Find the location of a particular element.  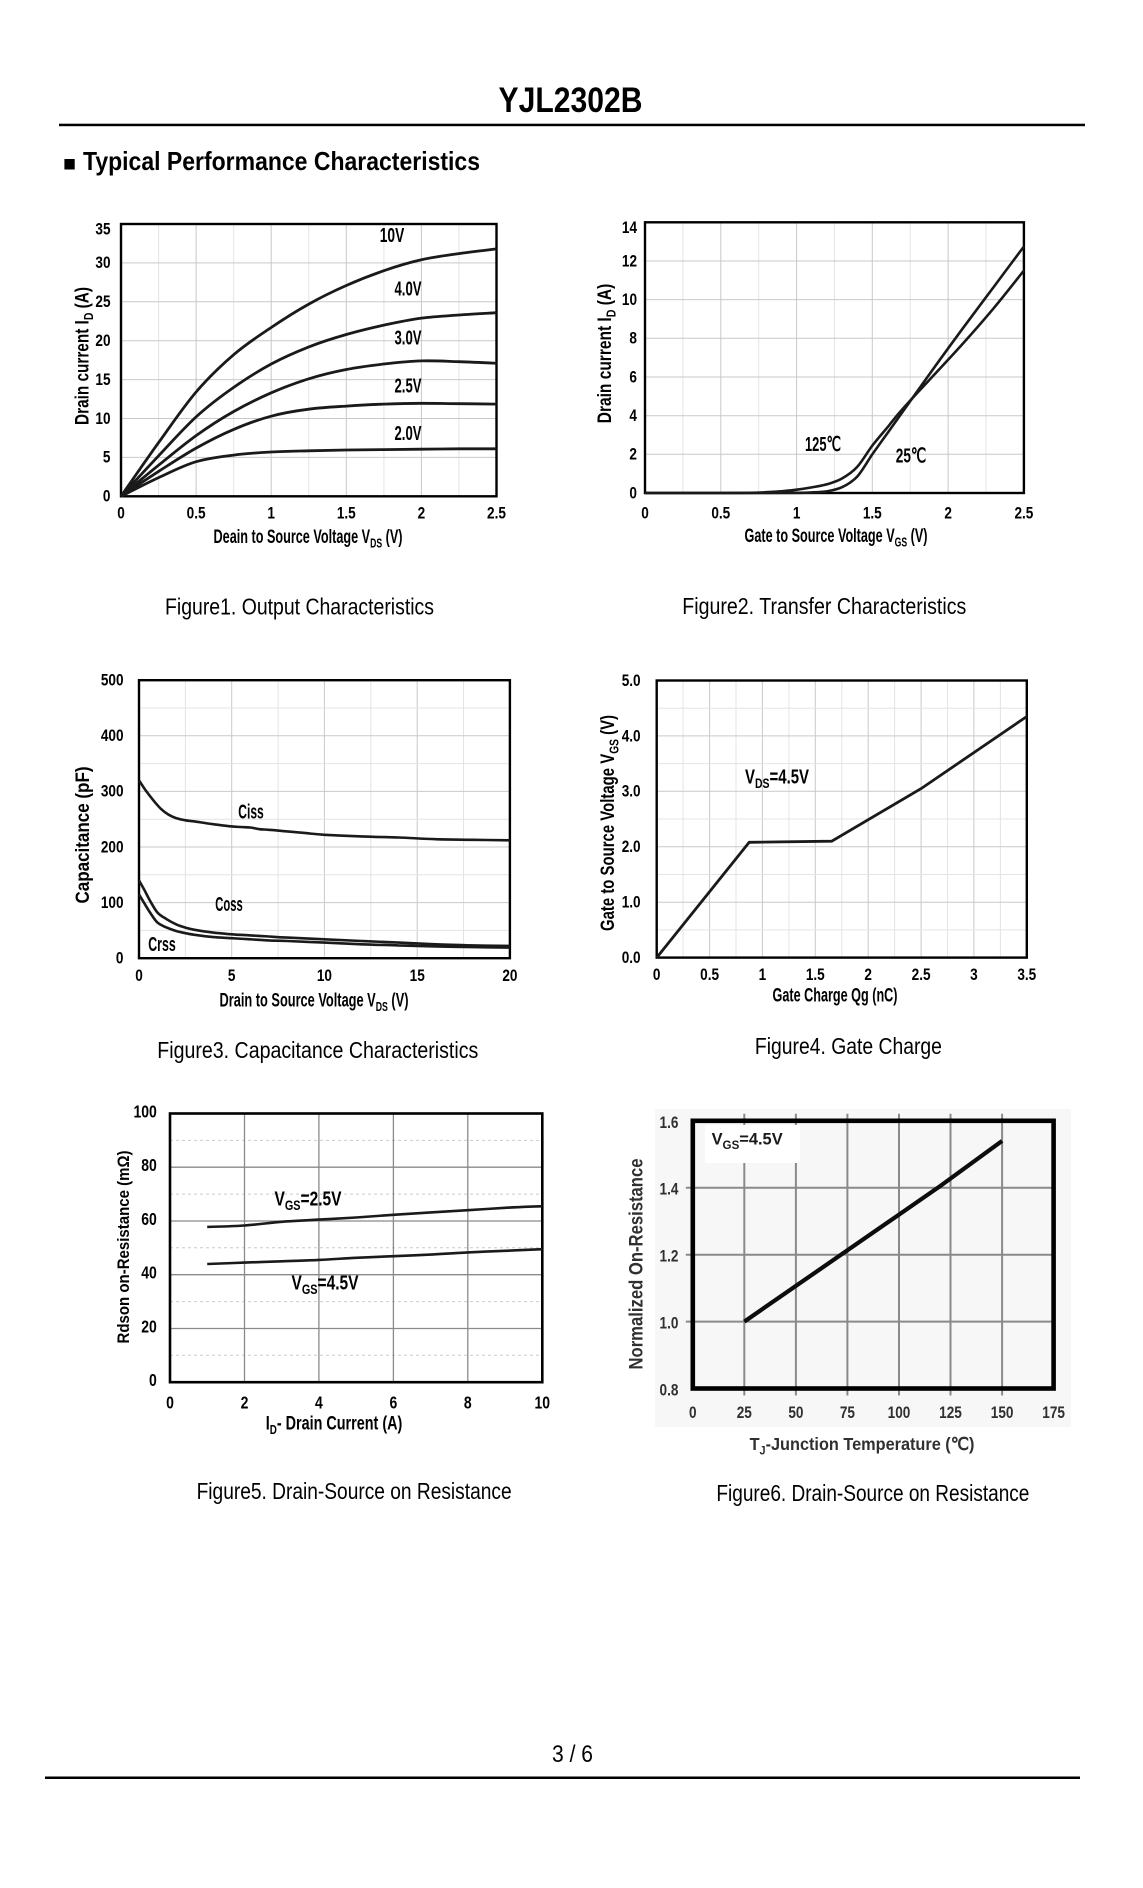

svg-text:Figure2. Transfer Characteris: Figure2. Transfer Characteristics is located at coordinates (824, 606).